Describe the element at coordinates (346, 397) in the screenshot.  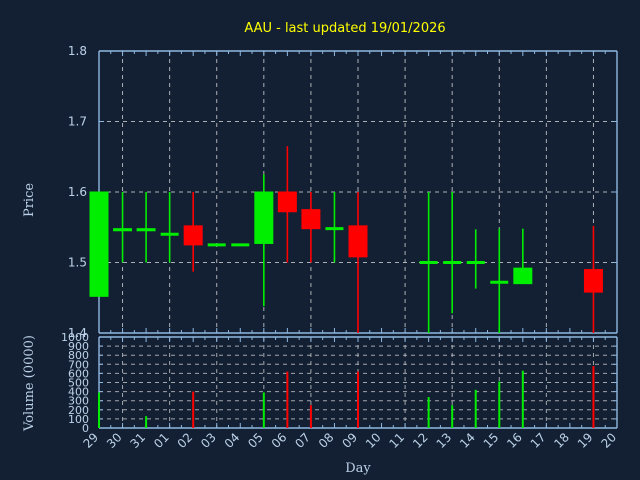
I see `volume-series` at that location.